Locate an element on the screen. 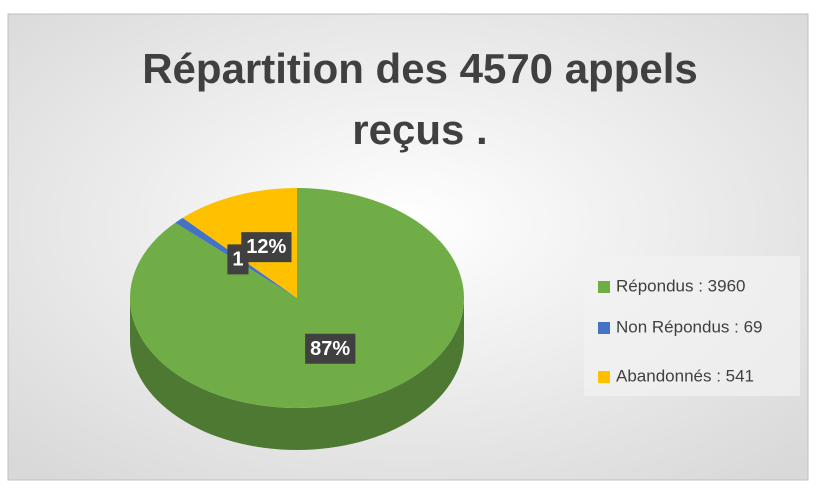 The image size is (816, 500). legend-box is located at coordinates (692, 326).